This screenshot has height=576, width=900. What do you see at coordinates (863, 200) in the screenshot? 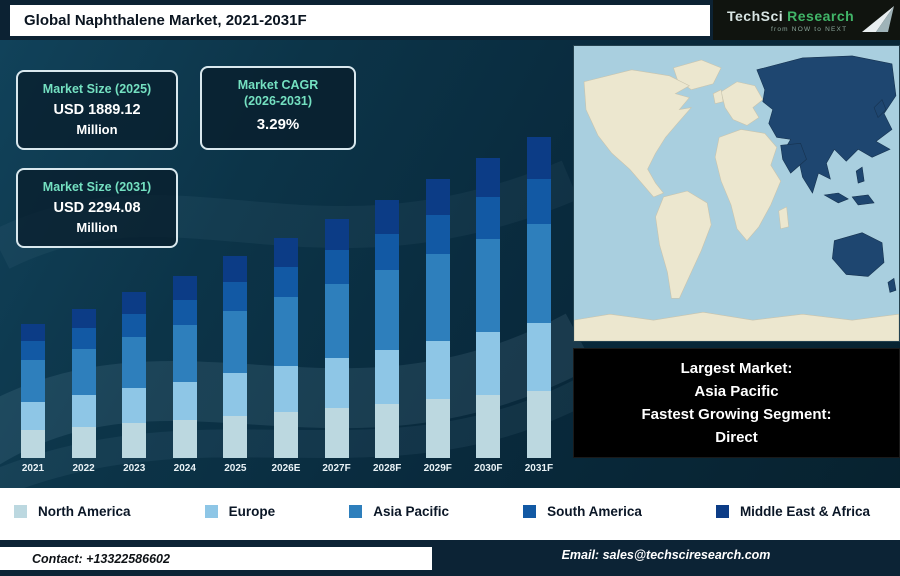
I see `region-indonesia-east` at bounding box center [863, 200].